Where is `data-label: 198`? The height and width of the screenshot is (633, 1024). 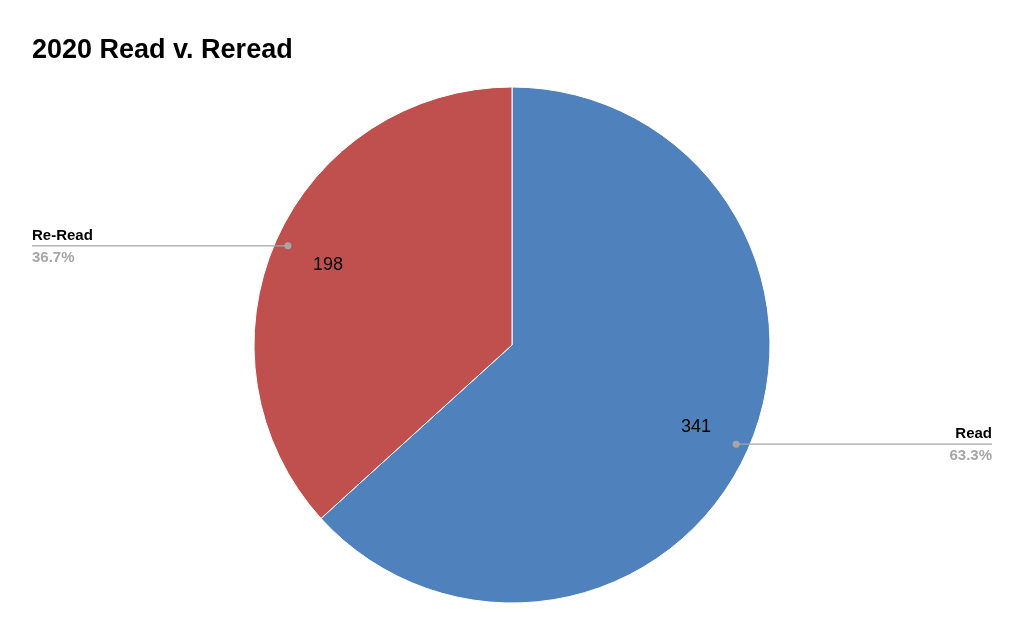 data-label: 198 is located at coordinates (328, 263).